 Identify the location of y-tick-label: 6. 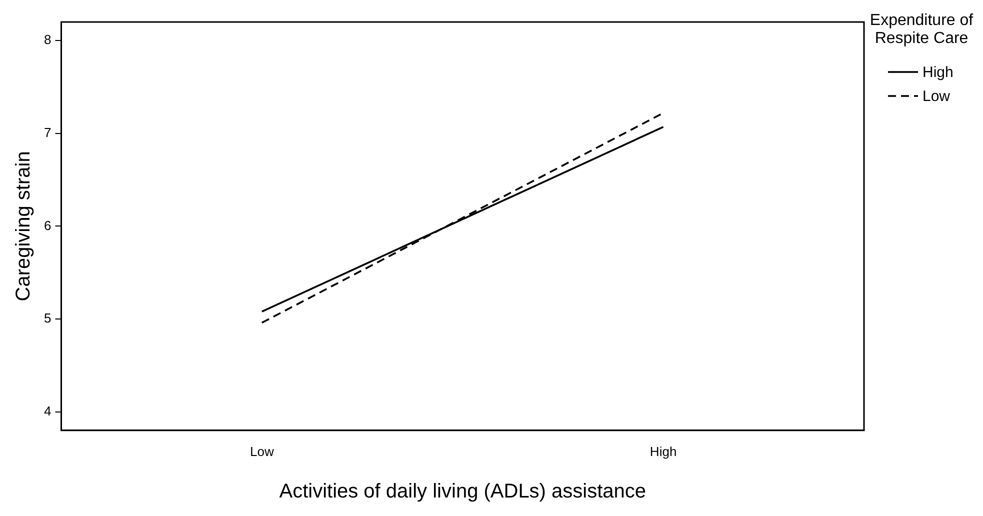
(48, 225).